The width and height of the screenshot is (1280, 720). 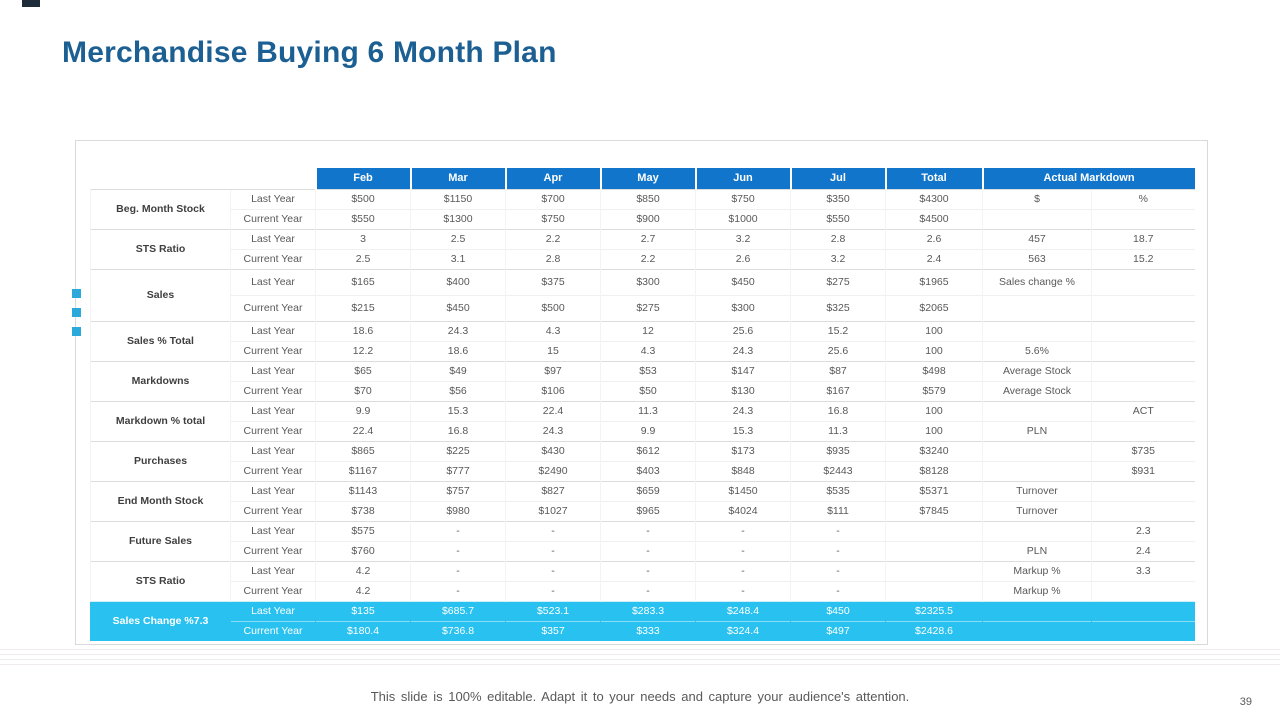 I want to click on group-label: Sales % Total, so click(x=160, y=340).